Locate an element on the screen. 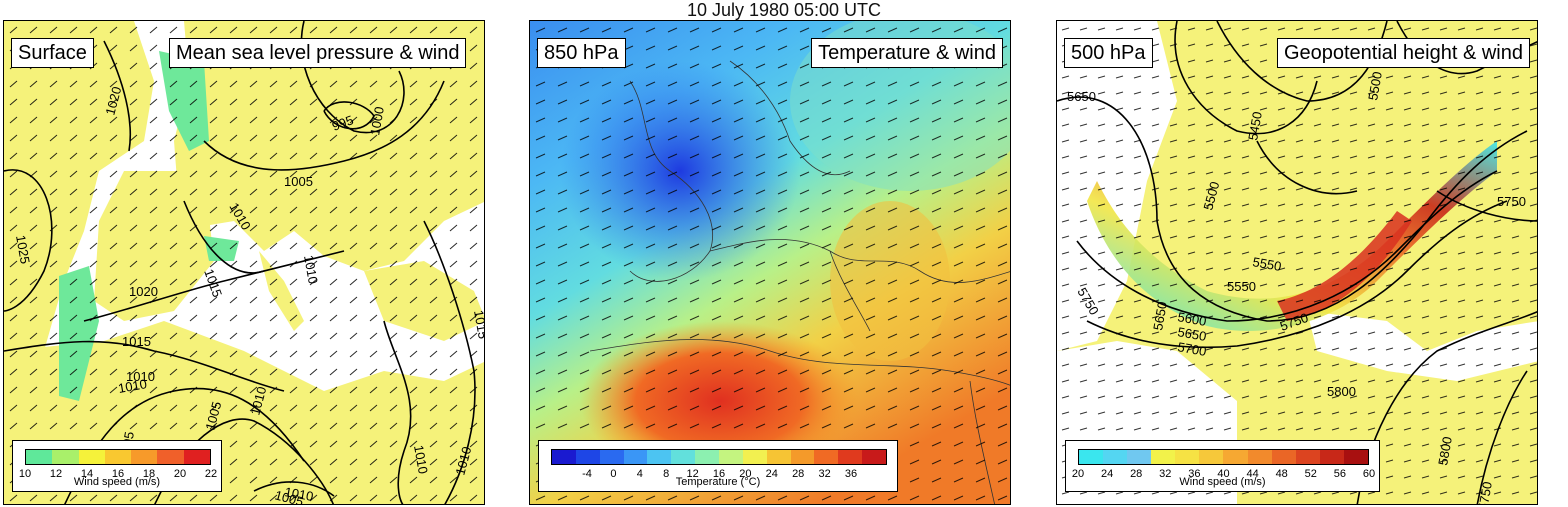 The image size is (1568, 507). contour-label: 1020 is located at coordinates (143, 291).